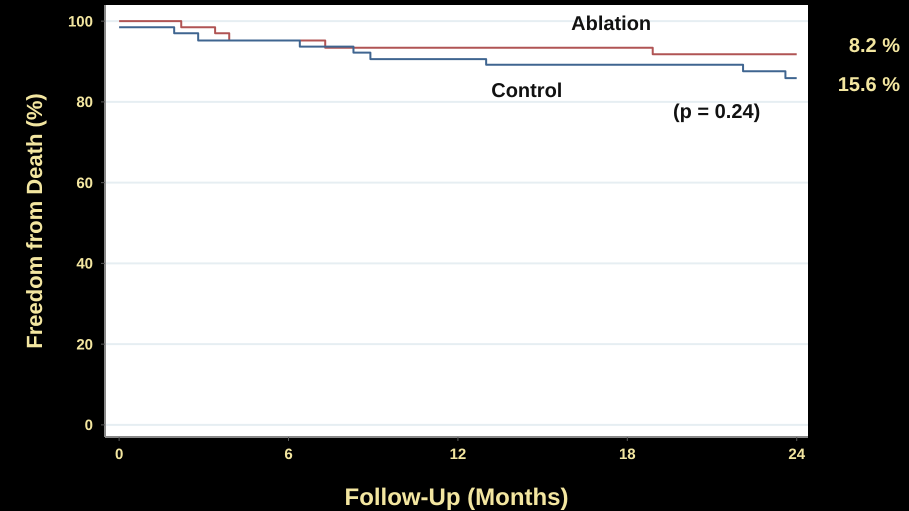 The height and width of the screenshot is (511, 909). What do you see at coordinates (627, 454) in the screenshot?
I see `x-tick-label: 18` at bounding box center [627, 454].